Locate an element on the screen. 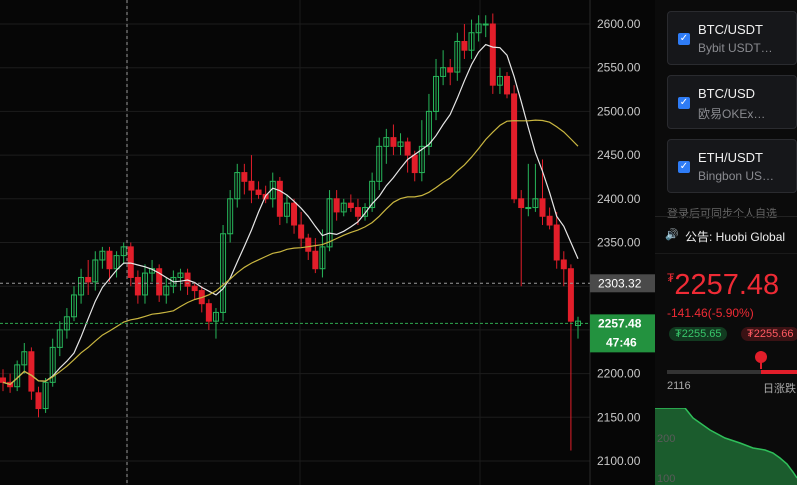 This screenshot has width=797, height=485. bid-price-badge: ₮2255.65 is located at coordinates (698, 334).